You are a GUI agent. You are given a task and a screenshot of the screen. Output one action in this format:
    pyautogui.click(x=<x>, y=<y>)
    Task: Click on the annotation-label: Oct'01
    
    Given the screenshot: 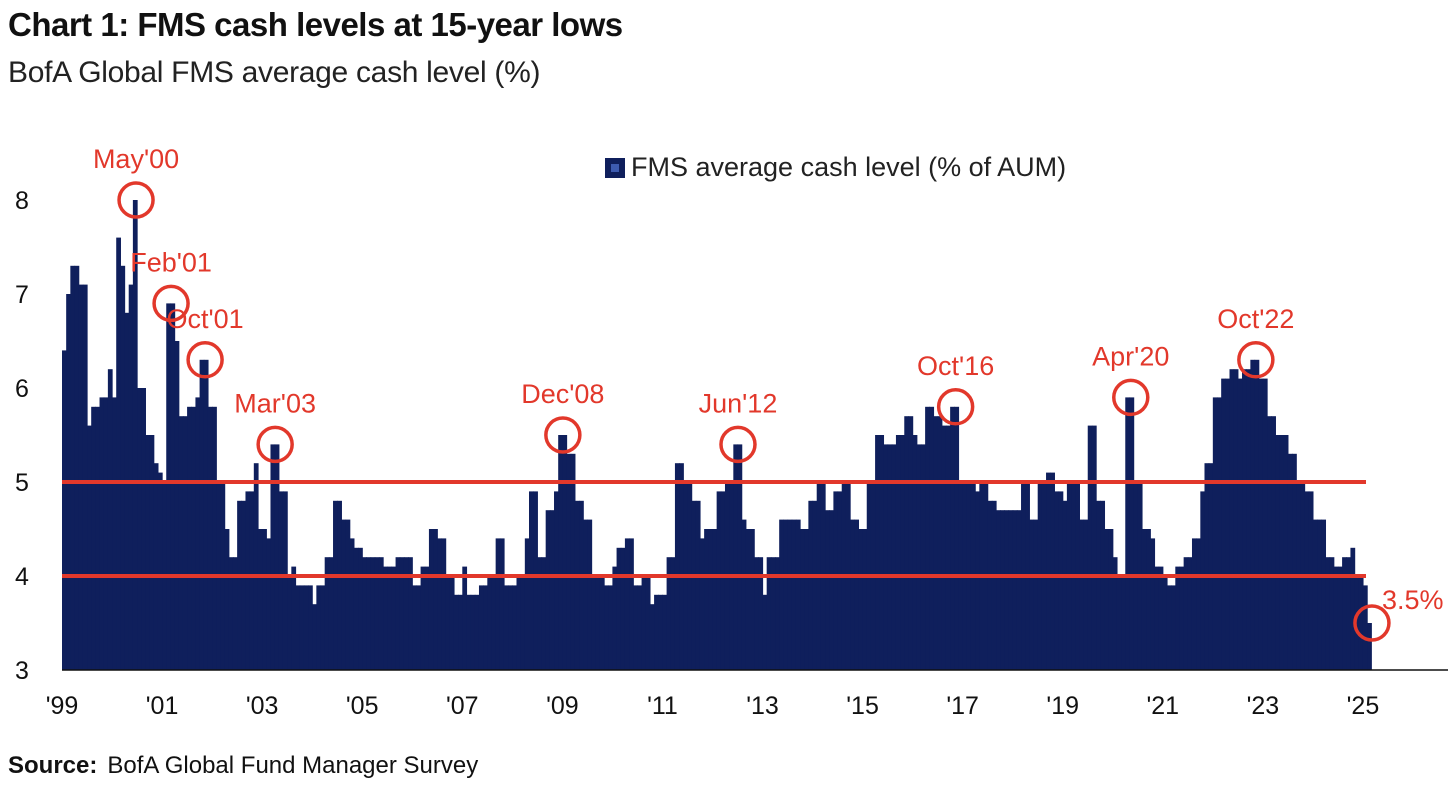 What is the action you would take?
    pyautogui.click(x=204, y=319)
    